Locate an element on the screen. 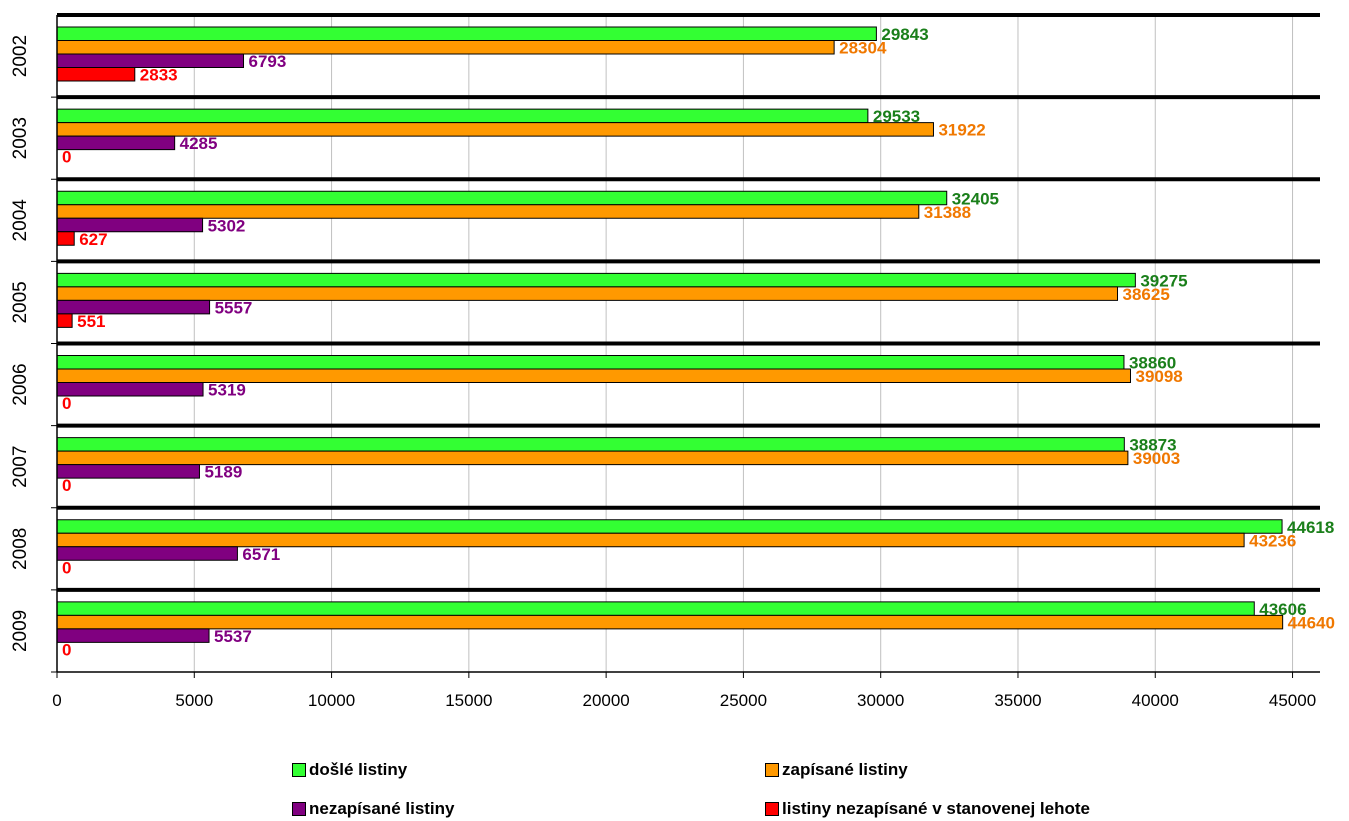  data-label-2004-series-3: 627 is located at coordinates (93, 239).